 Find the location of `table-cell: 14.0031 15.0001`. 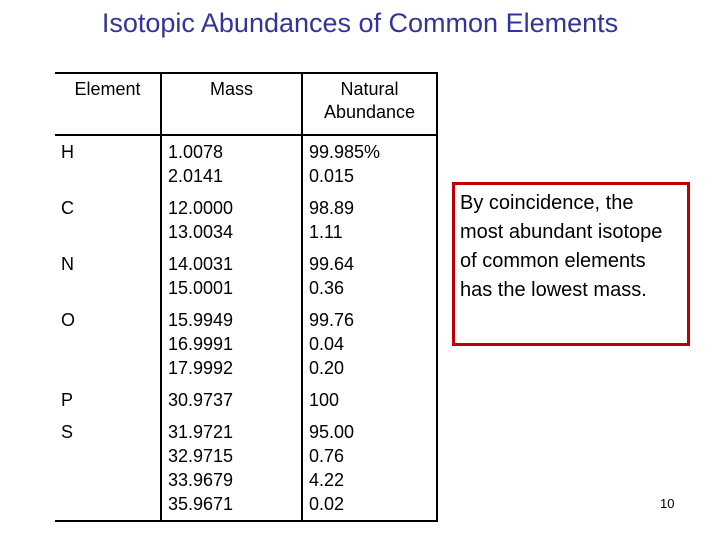

table-cell: 14.0031 15.0001 is located at coordinates (232, 276).